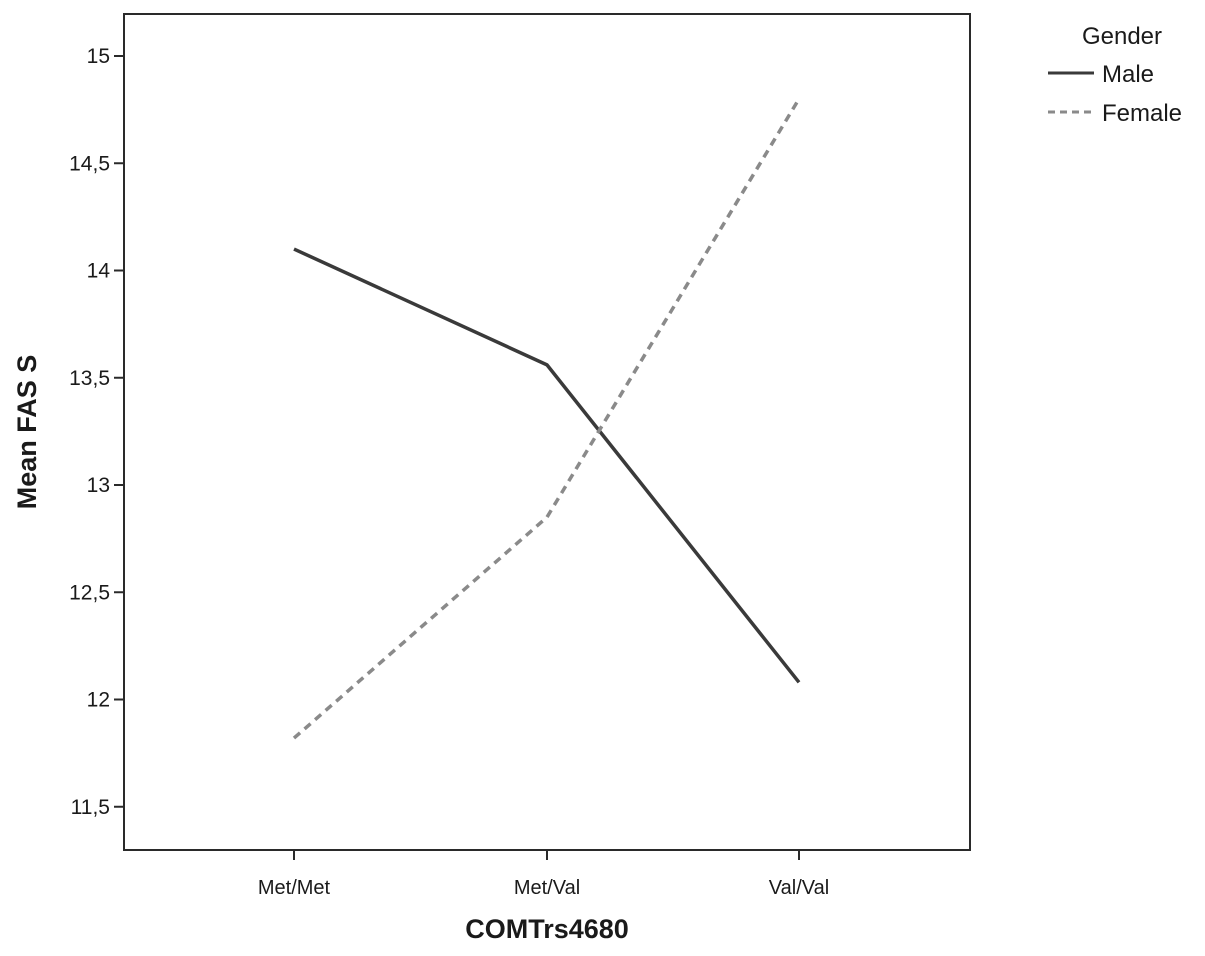 The width and height of the screenshot is (1205, 956). I want to click on legend: Gender Male Female, so click(1115, 75).